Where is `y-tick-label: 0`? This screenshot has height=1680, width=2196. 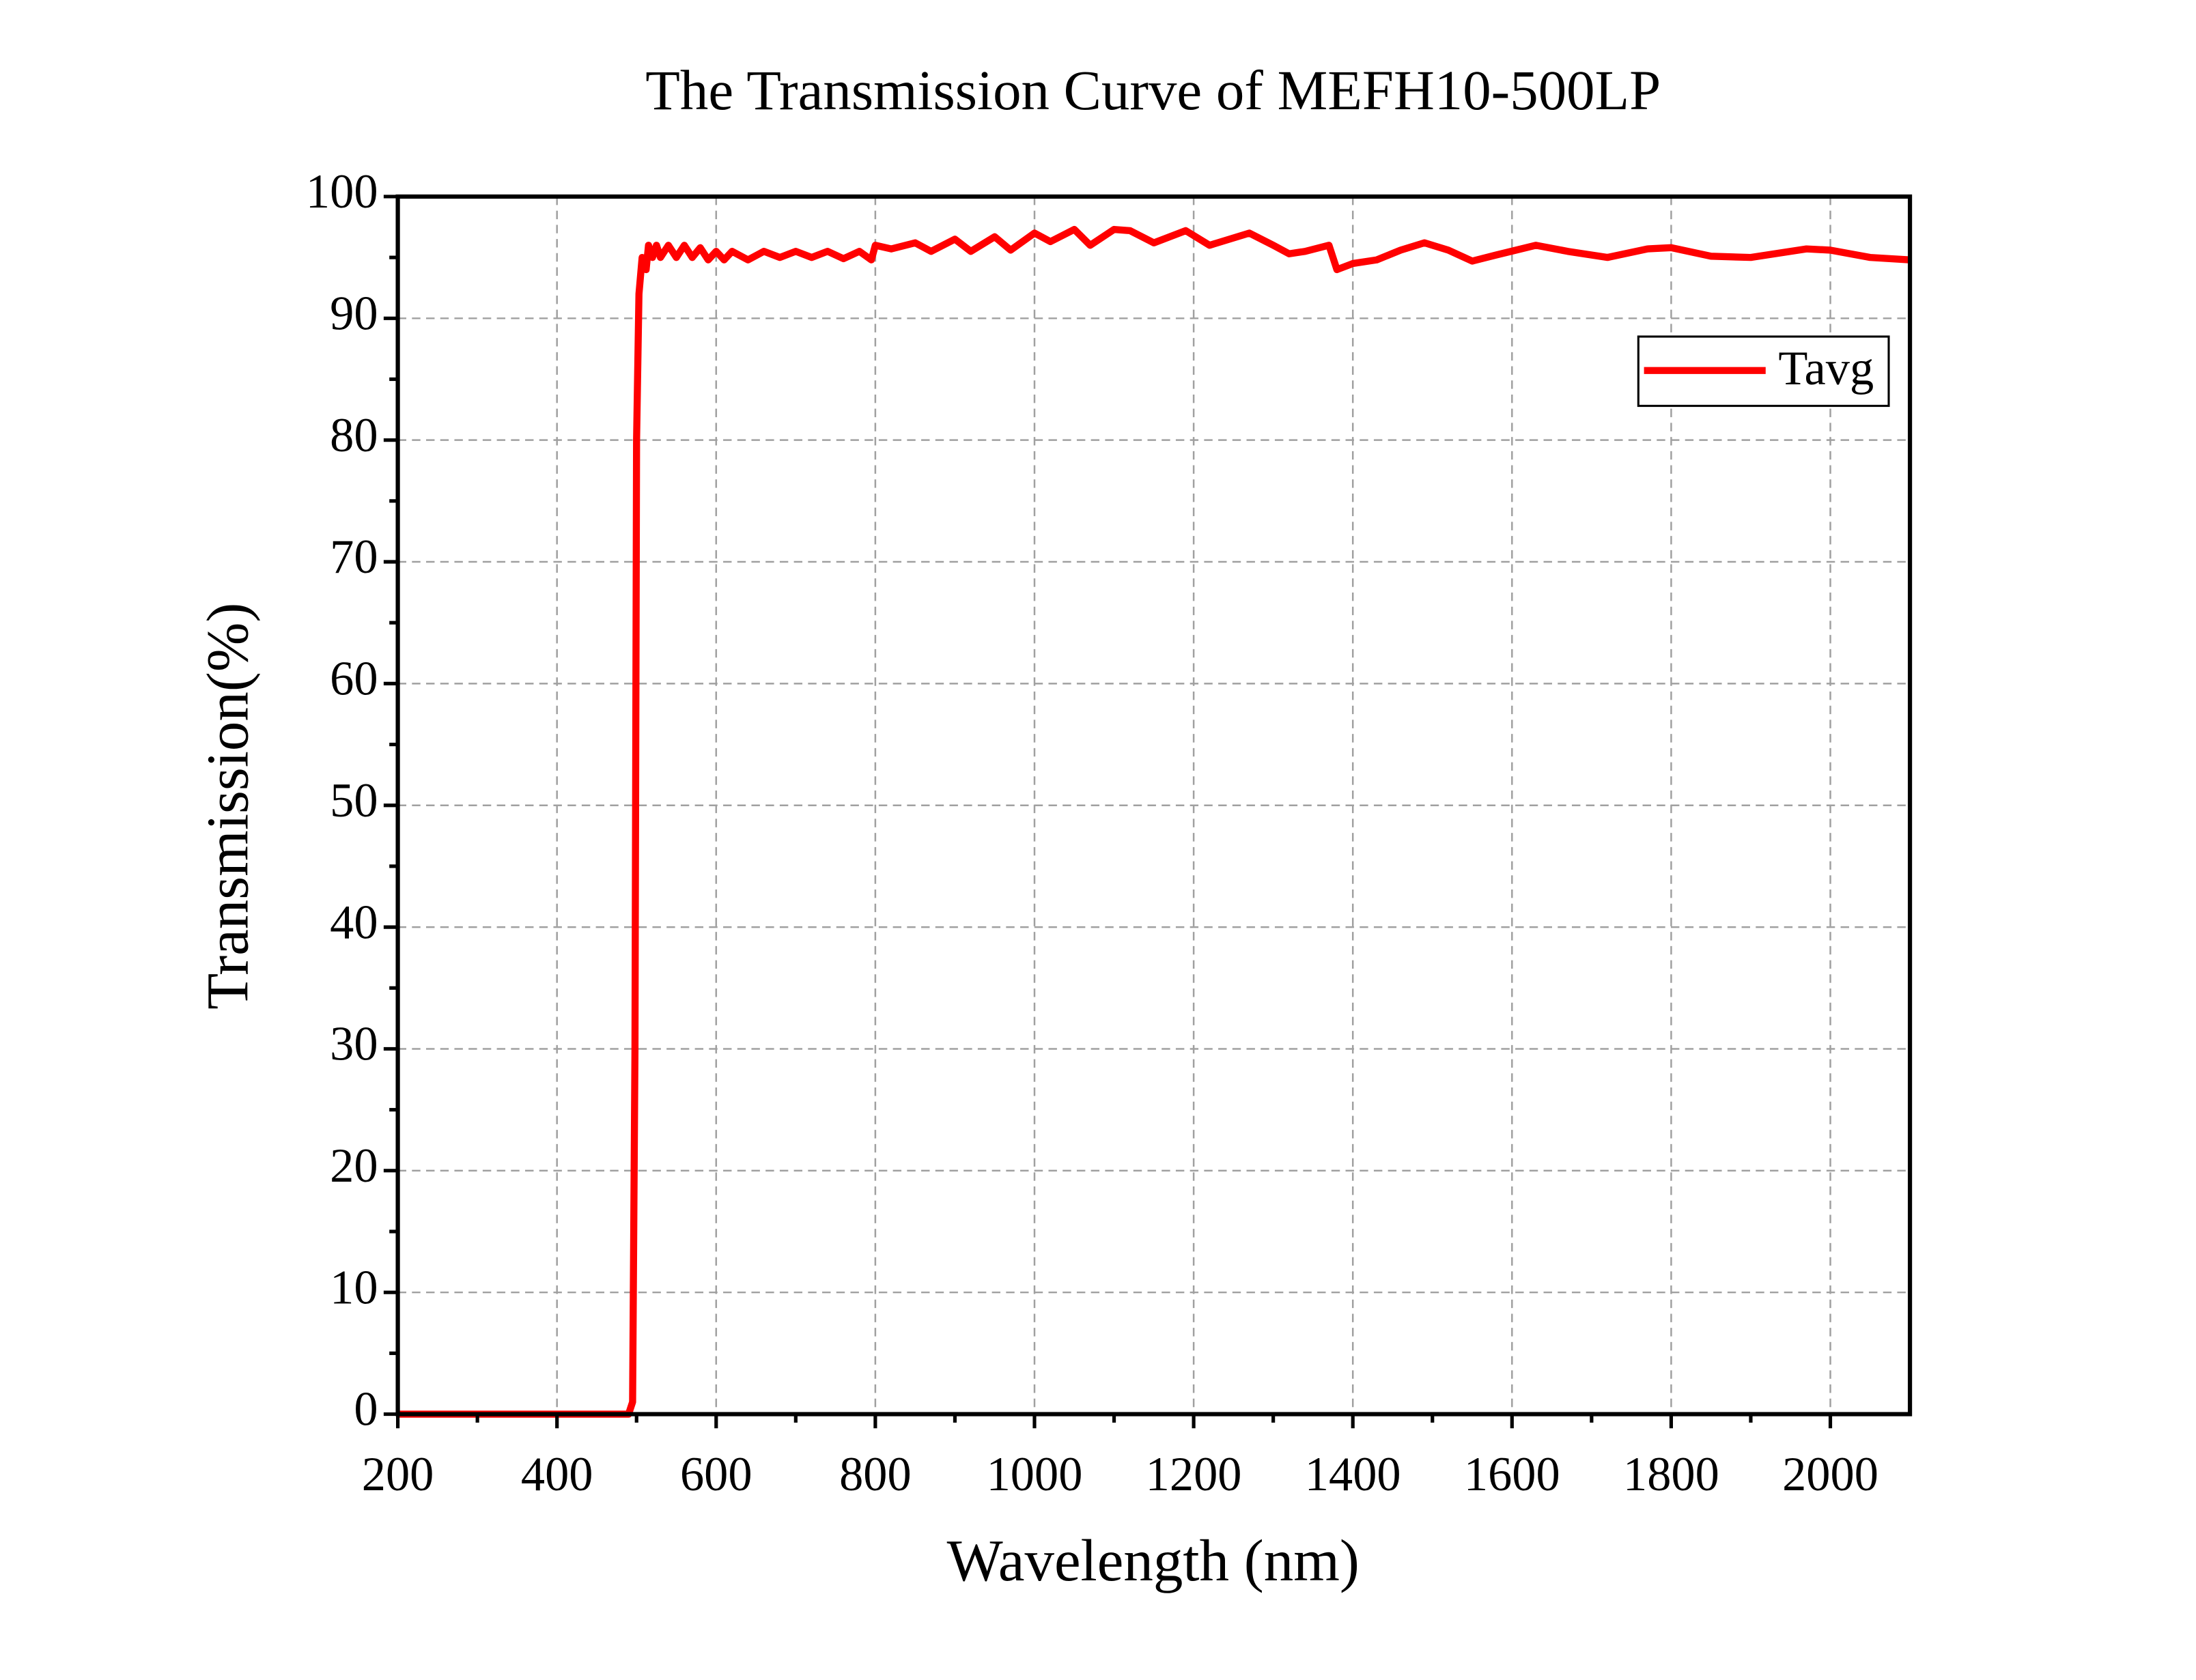 y-tick-label: 0 is located at coordinates (366, 1409).